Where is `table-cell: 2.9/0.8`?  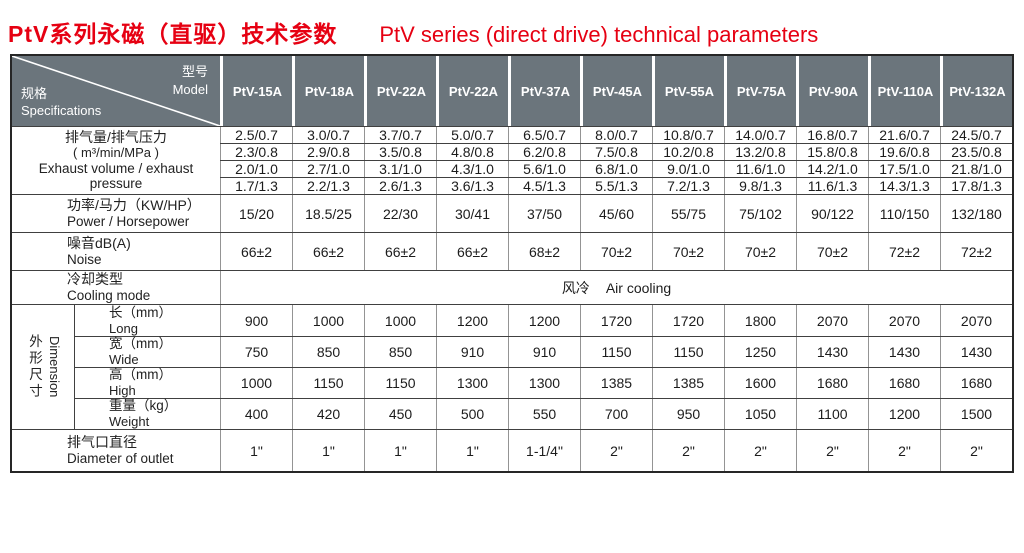
table-cell: 2.9/0.8 is located at coordinates (328, 152).